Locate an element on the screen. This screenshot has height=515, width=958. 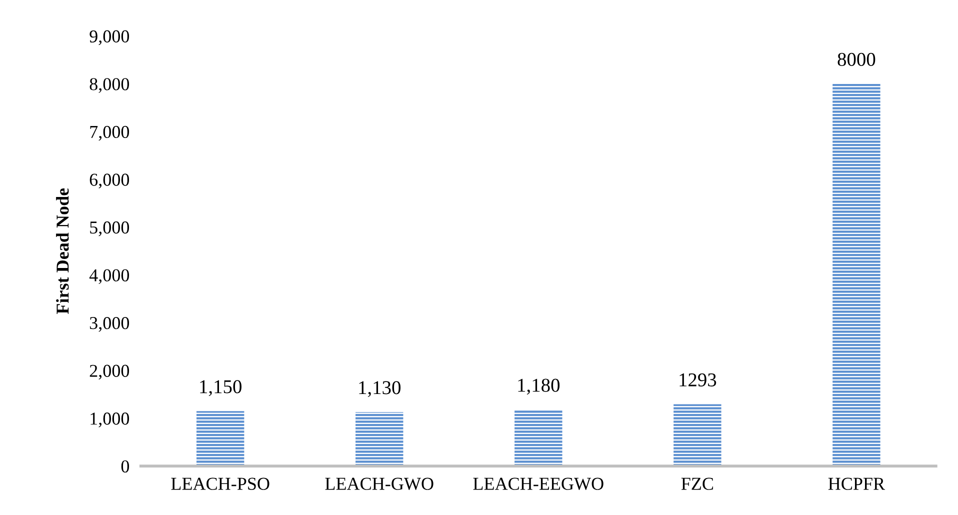
data-label: 1,130 is located at coordinates (379, 389).